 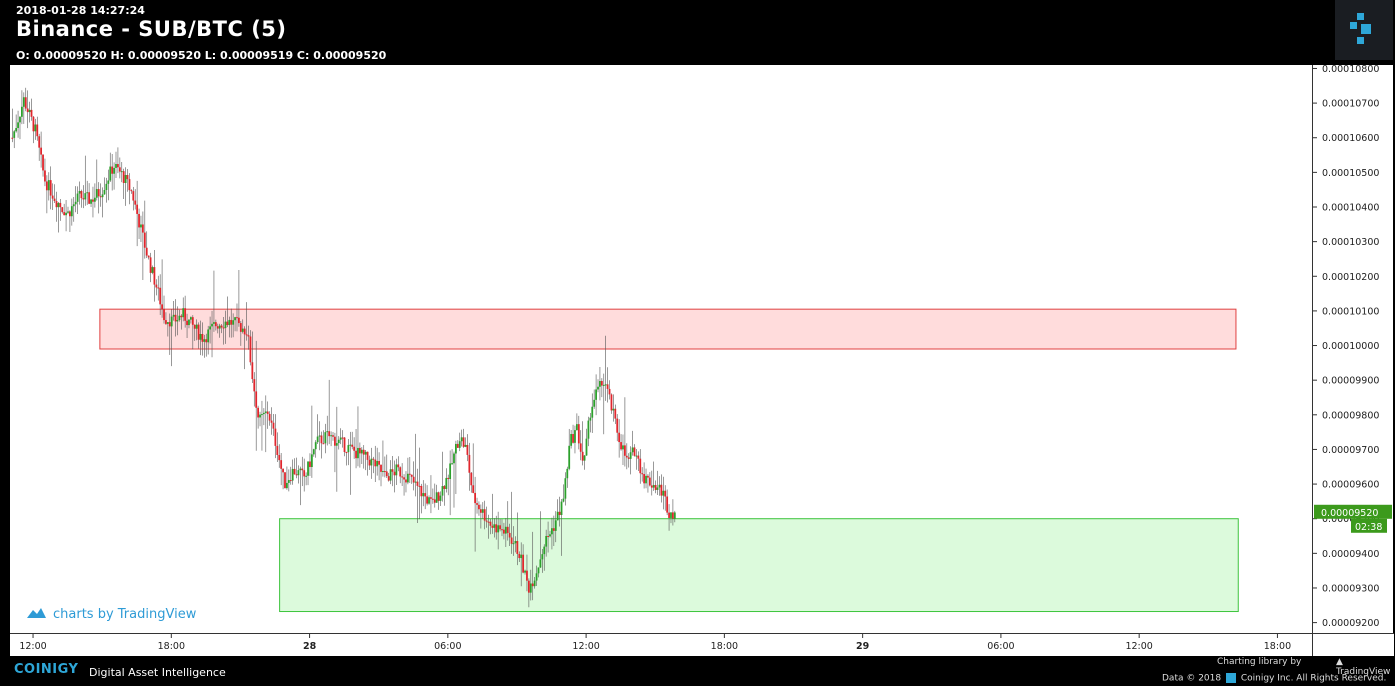 I want to click on y-tick-label-2: 0.00010600, so click(x=1350, y=138).